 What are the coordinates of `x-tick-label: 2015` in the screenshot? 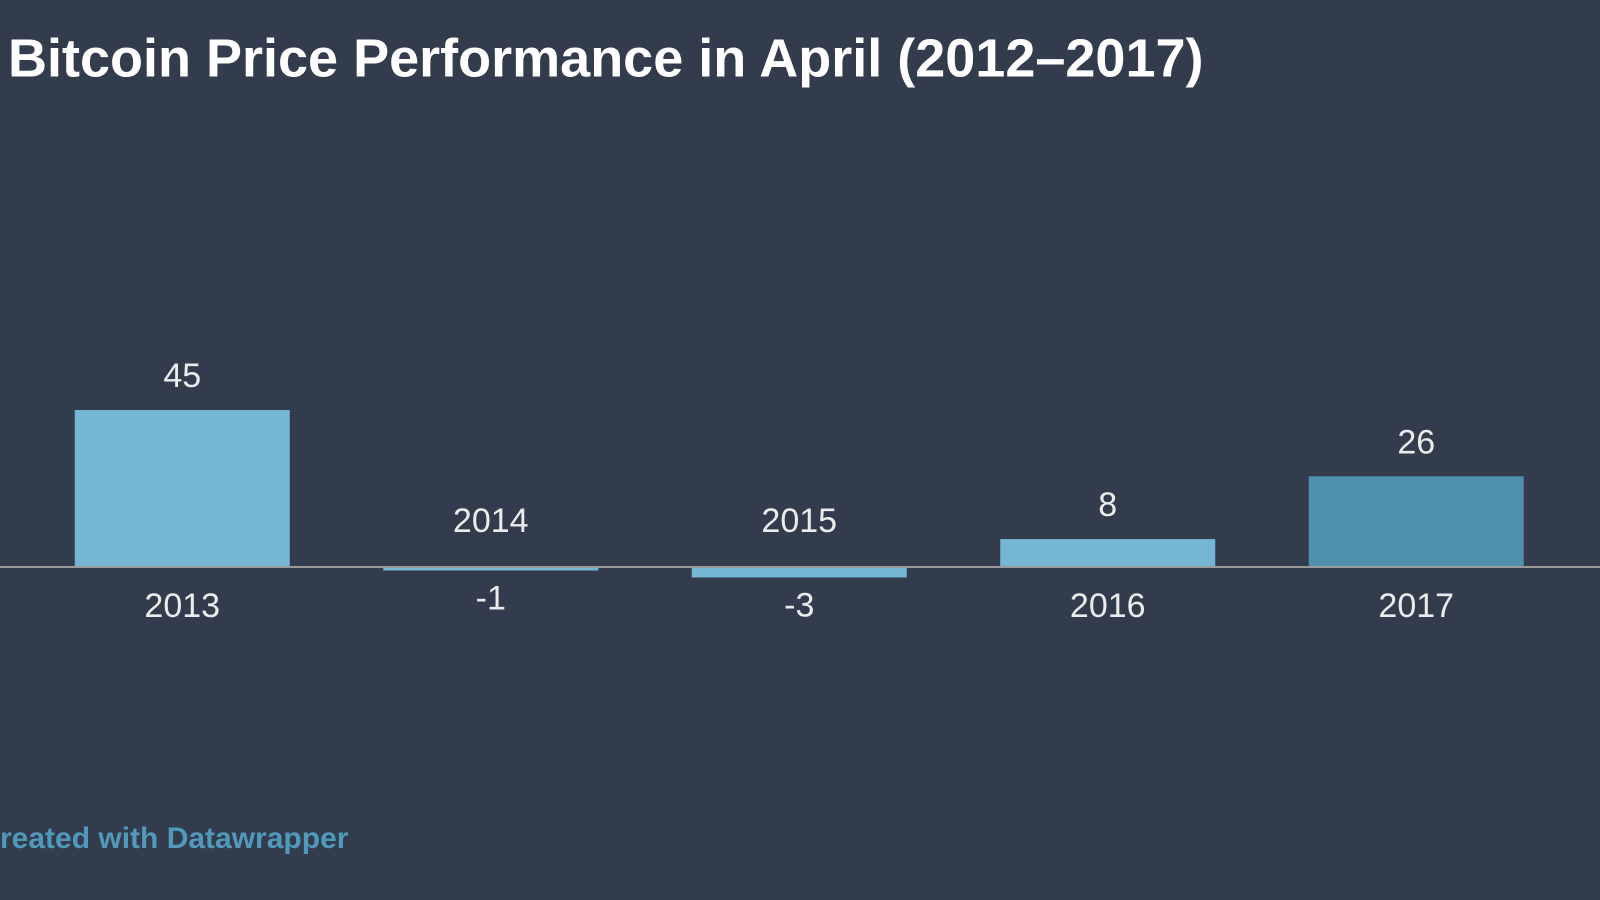 It's located at (799, 521).